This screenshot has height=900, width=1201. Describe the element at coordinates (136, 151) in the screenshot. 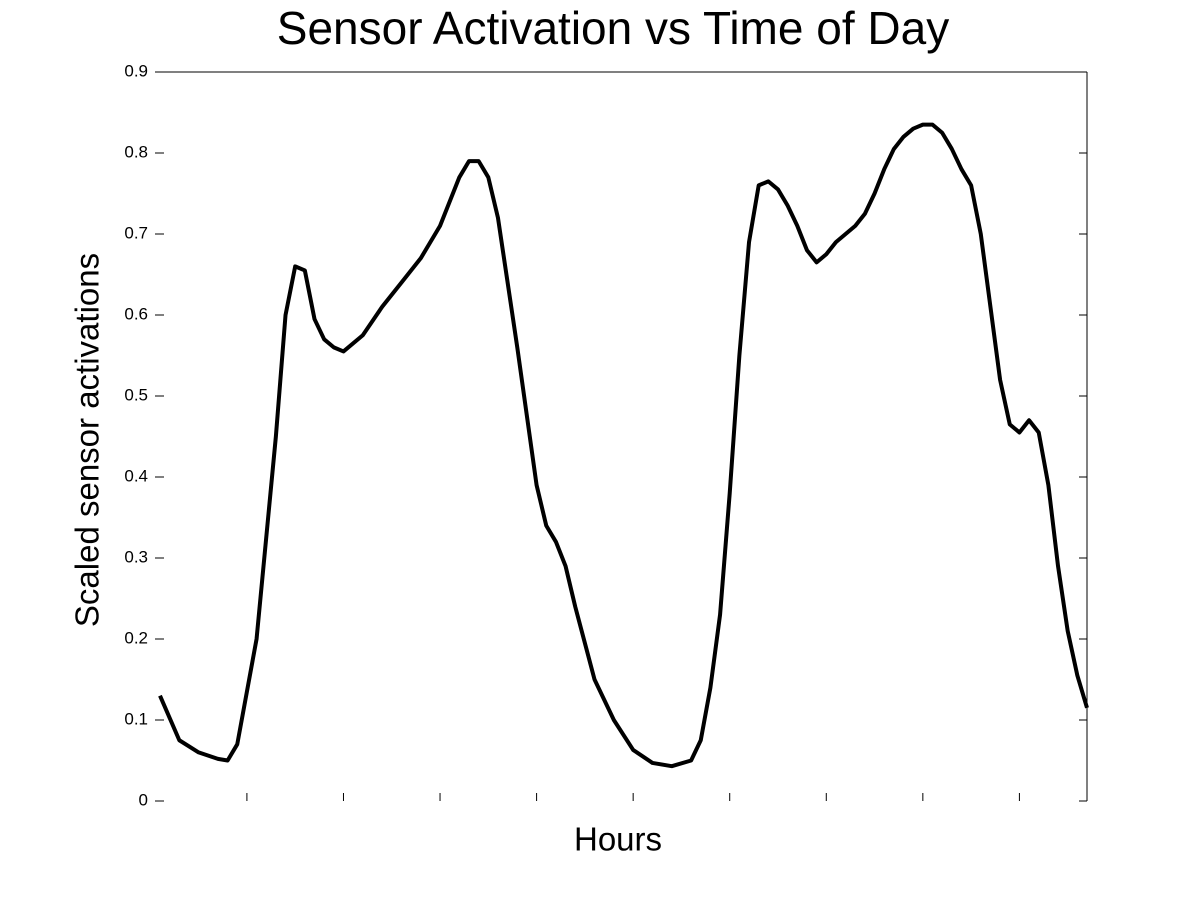

I see `y-tick-label: 0.8` at that location.